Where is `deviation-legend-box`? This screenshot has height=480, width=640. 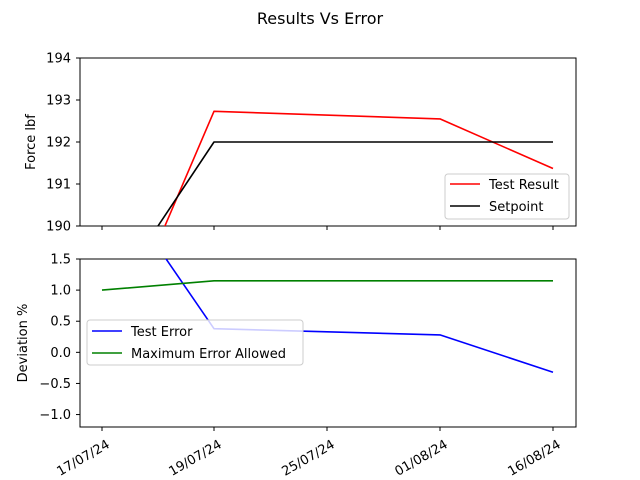
deviation-legend-box is located at coordinates (195, 342).